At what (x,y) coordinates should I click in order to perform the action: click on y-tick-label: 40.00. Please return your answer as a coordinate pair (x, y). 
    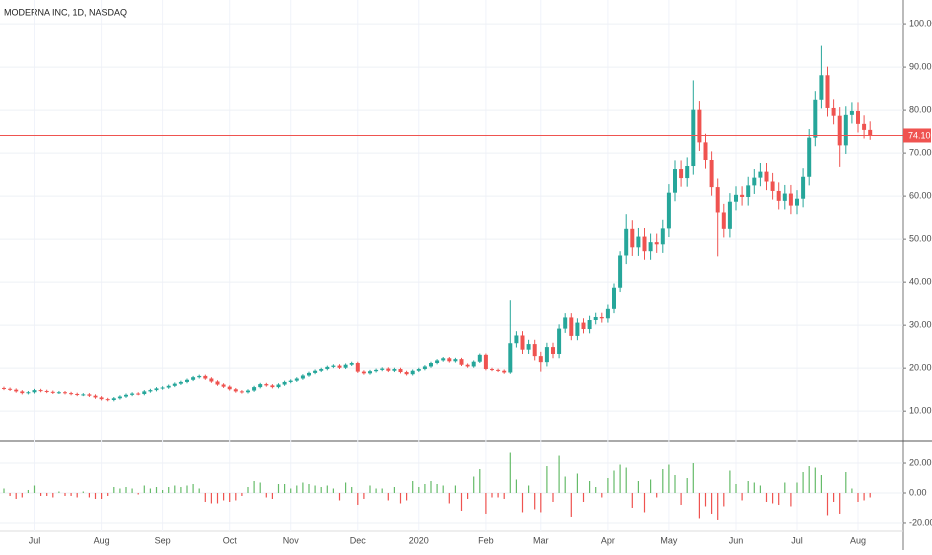
    Looking at the image, I should click on (920, 282).